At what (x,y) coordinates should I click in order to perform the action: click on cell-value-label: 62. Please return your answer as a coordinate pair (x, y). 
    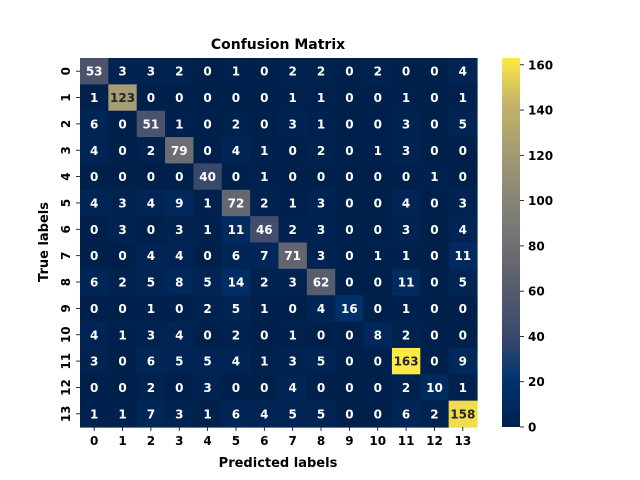
    Looking at the image, I should click on (321, 283).